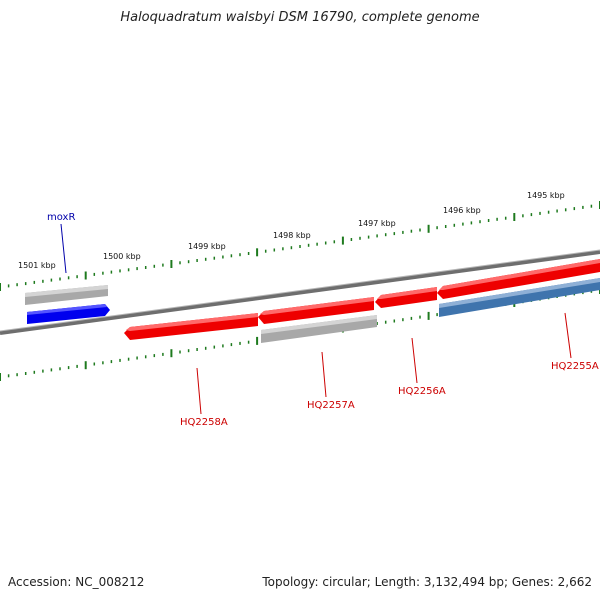 The height and width of the screenshot is (600, 600). What do you see at coordinates (422, 391) in the screenshot?
I see `gene-label-HQ2256A: HQ2256A` at bounding box center [422, 391].